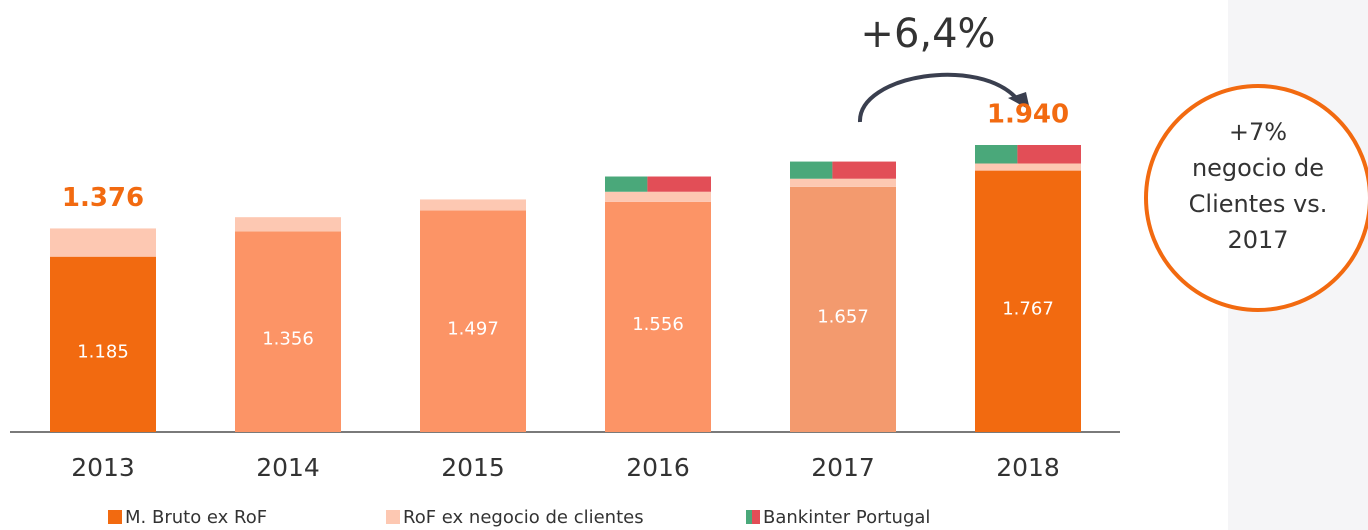  I want to click on note-circle, so click(1256, 198).